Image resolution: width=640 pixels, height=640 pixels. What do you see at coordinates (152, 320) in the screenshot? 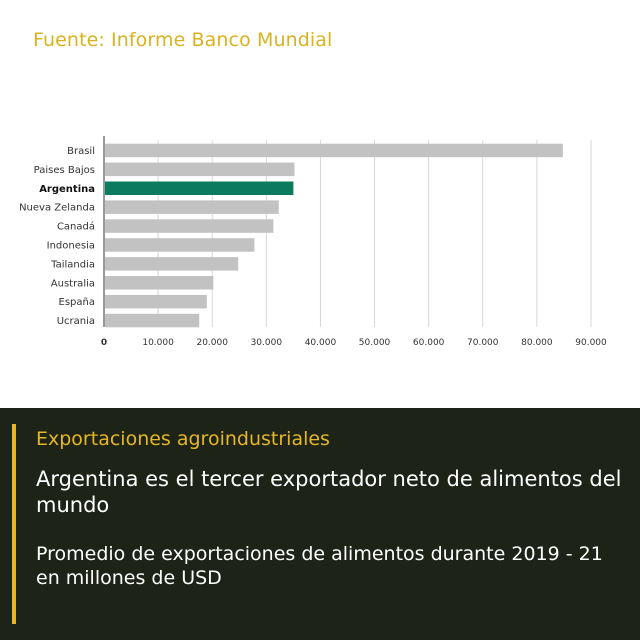
I see `bar-ucrania` at bounding box center [152, 320].